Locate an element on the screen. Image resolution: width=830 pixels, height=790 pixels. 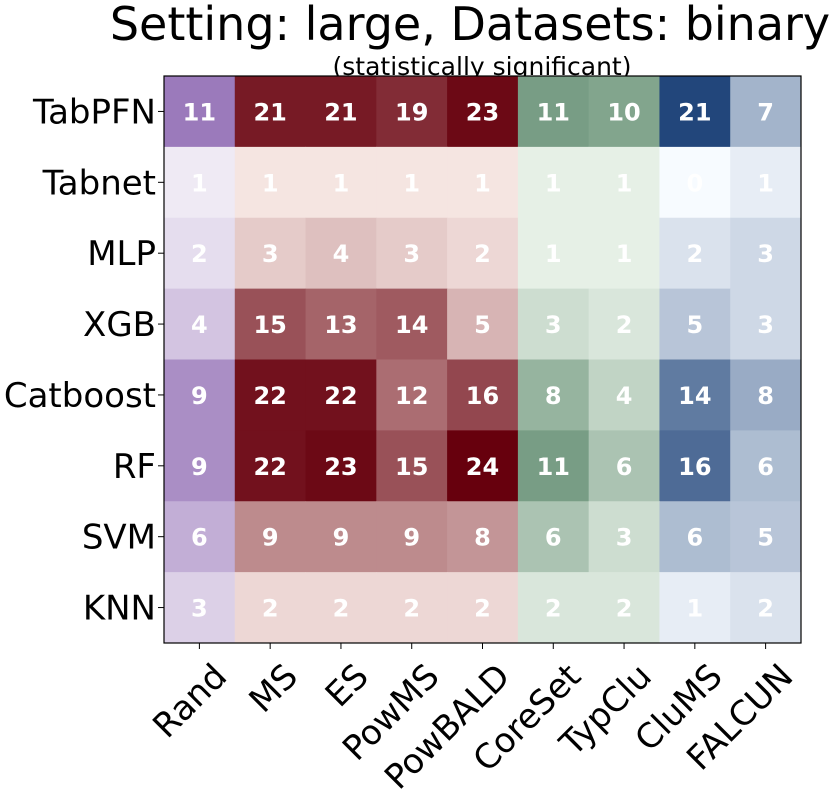
y-tick-label: MLP is located at coordinates (121, 254).